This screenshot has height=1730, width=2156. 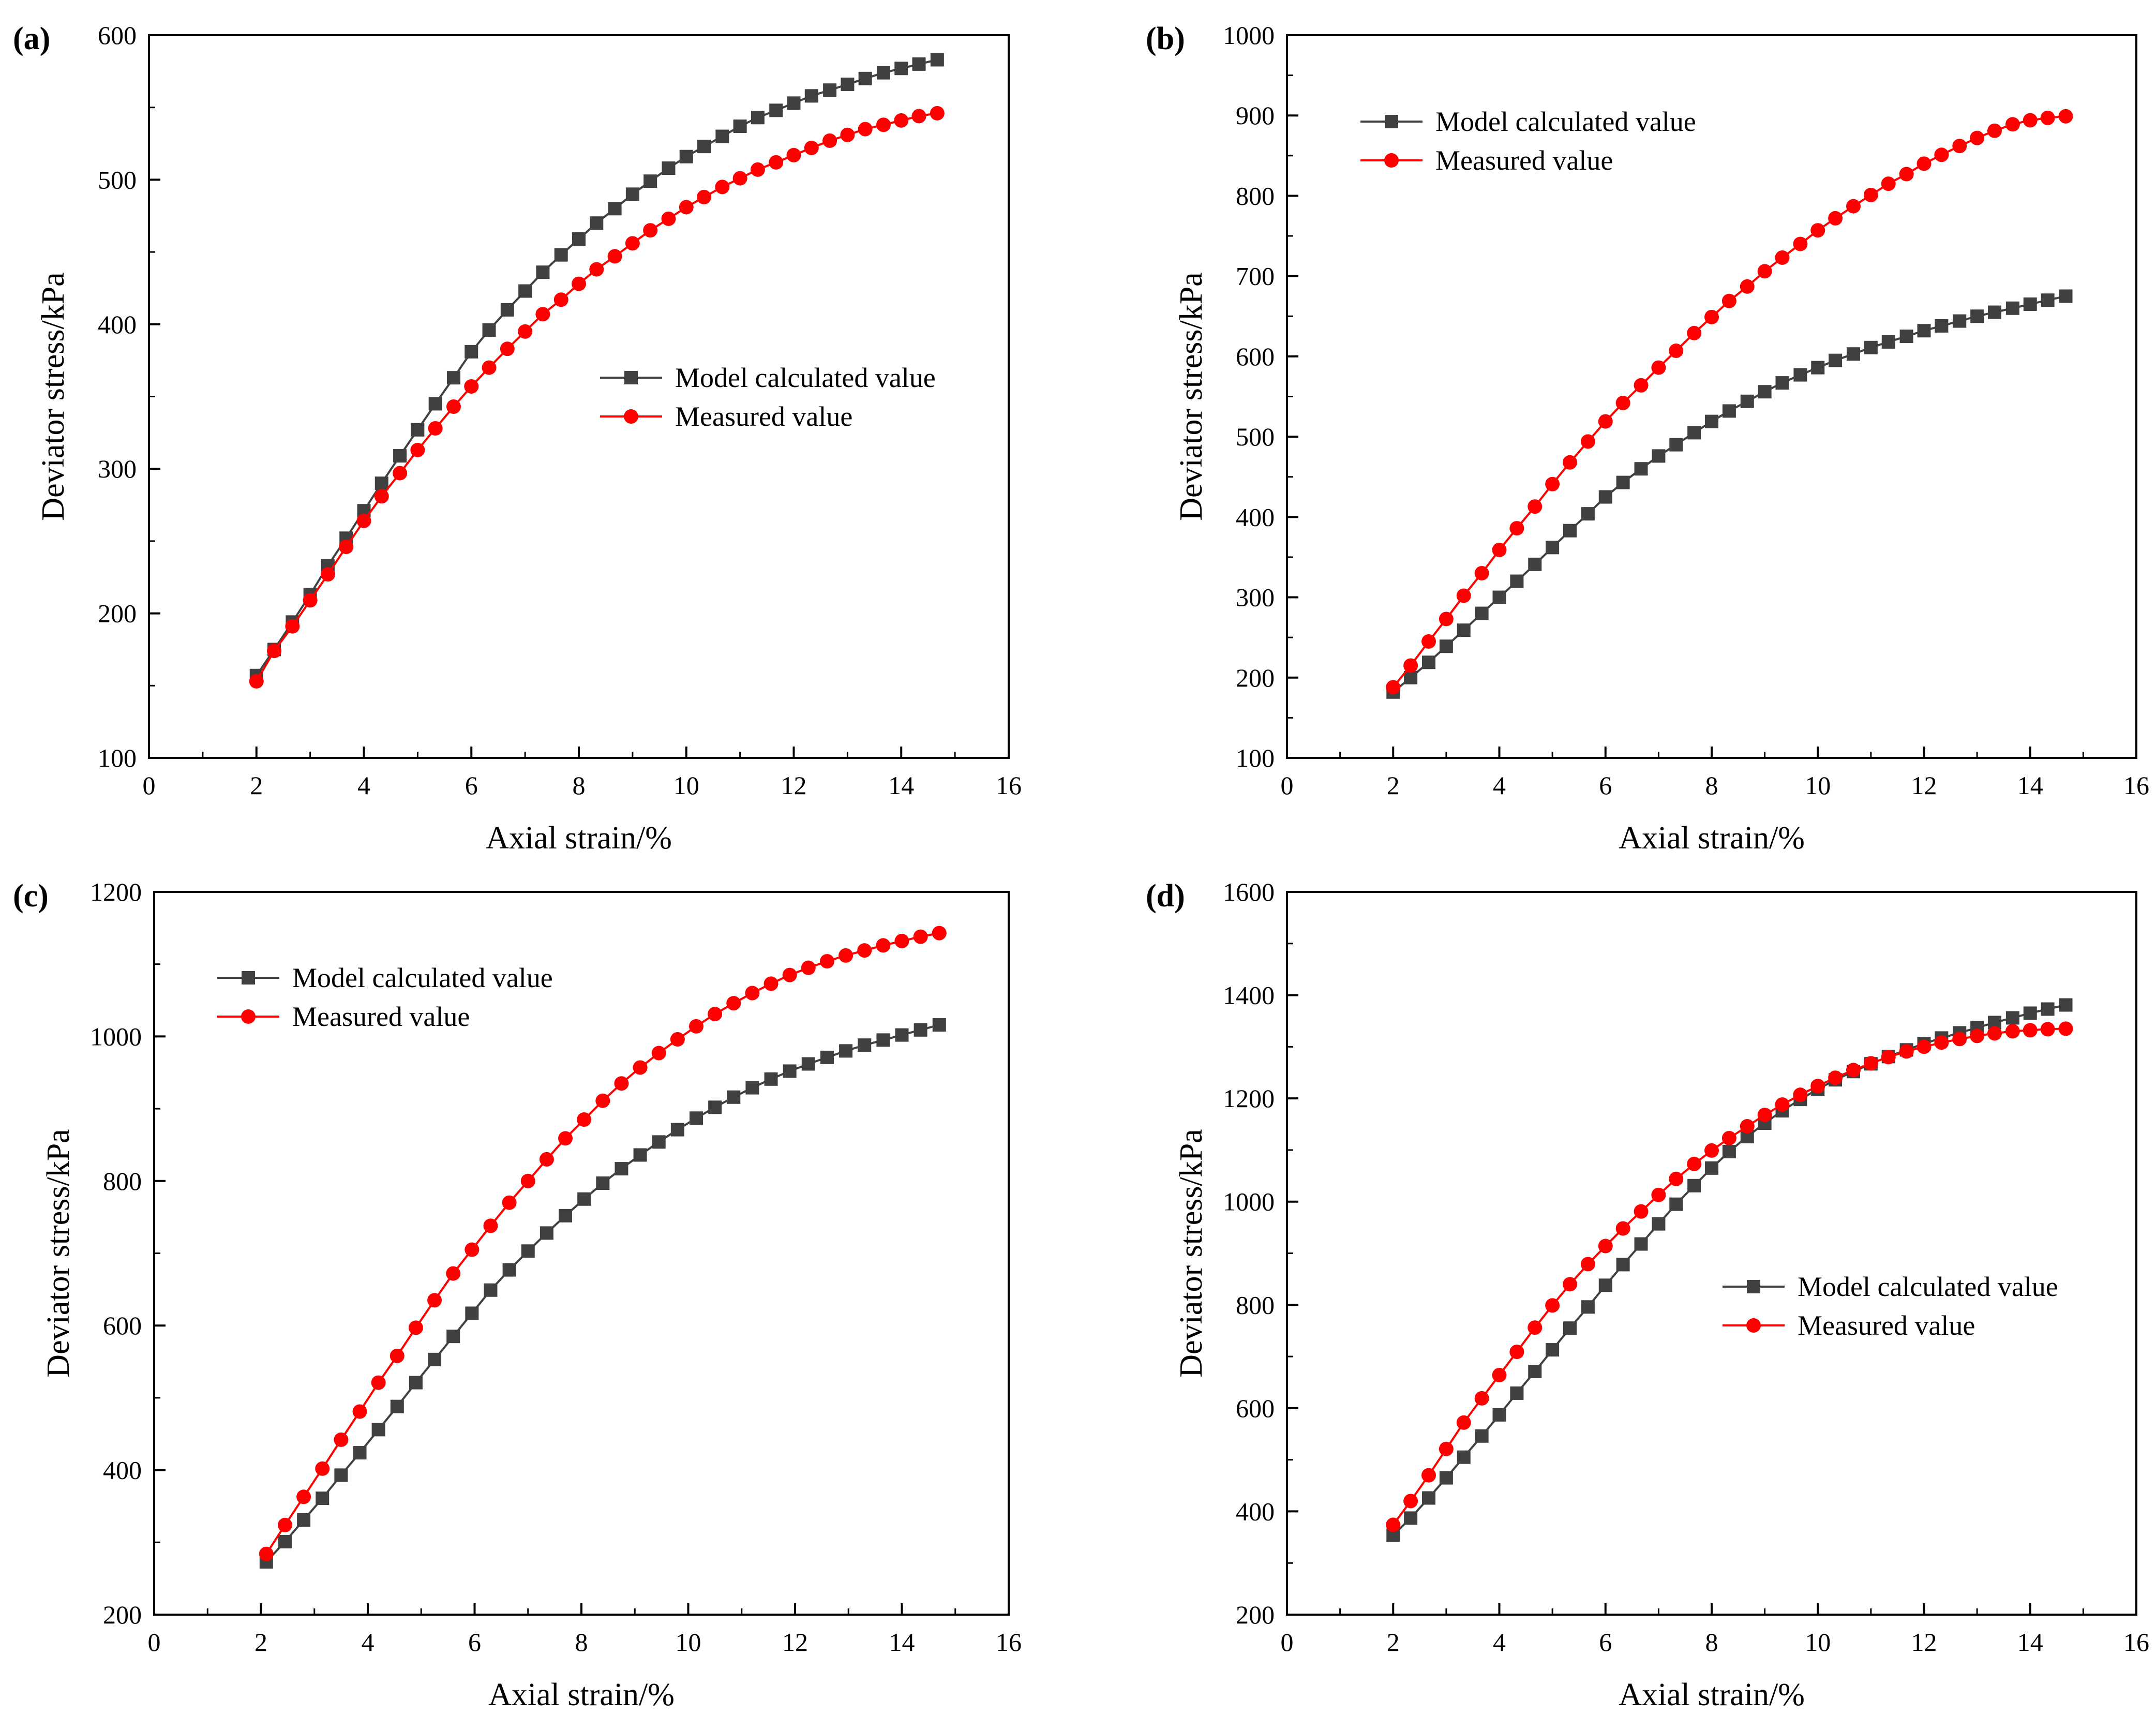 What do you see at coordinates (1524, 160) in the screenshot?
I see `legend-label: Measured value` at bounding box center [1524, 160].